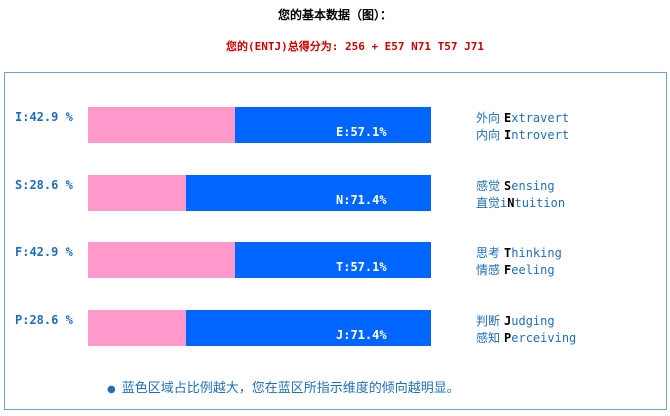 Image resolution: width=670 pixels, height=416 pixels. What do you see at coordinates (508, 270) in the screenshot?
I see `dimension-letter: F` at bounding box center [508, 270].